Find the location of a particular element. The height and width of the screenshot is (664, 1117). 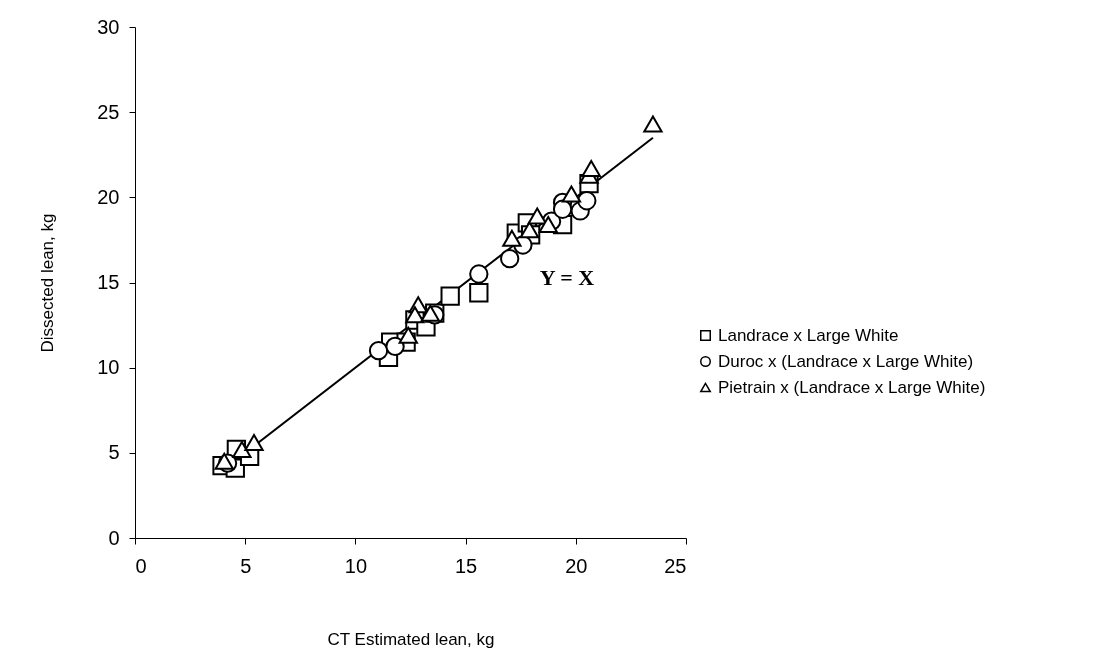

x-tick-label: 5 is located at coordinates (246, 565).